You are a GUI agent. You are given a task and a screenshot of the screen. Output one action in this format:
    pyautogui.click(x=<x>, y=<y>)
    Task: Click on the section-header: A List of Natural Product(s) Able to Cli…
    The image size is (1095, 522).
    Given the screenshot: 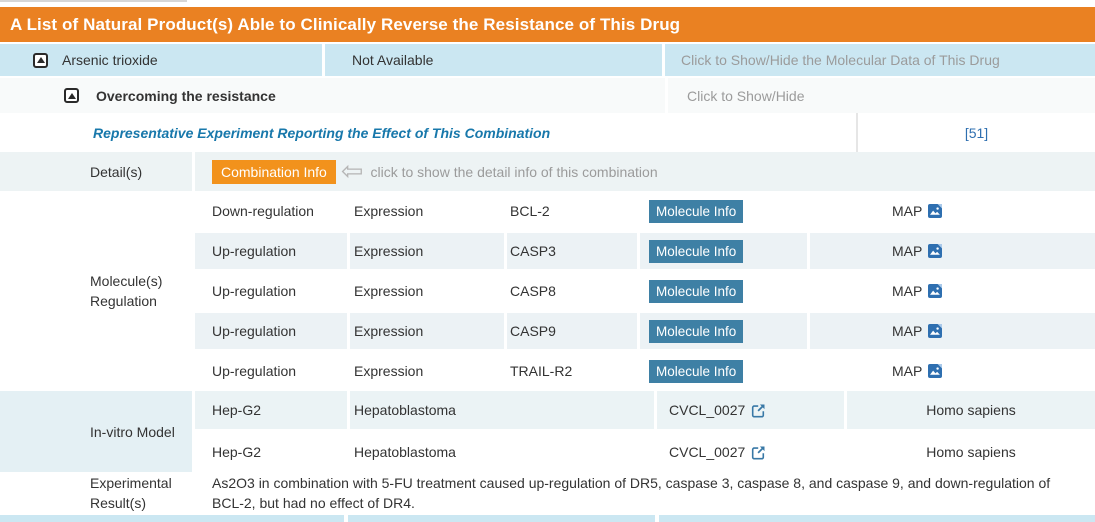 What is the action you would take?
    pyautogui.click(x=547, y=24)
    